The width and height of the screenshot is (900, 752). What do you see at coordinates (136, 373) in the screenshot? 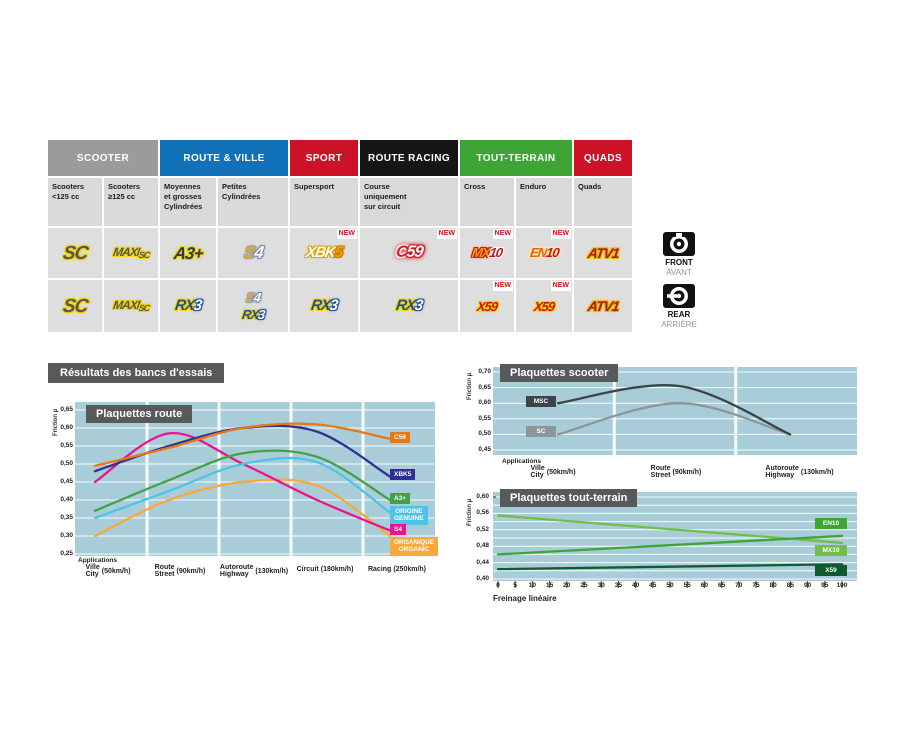
I see `section-title: Résultats des bancs d'essais` at bounding box center [136, 373].